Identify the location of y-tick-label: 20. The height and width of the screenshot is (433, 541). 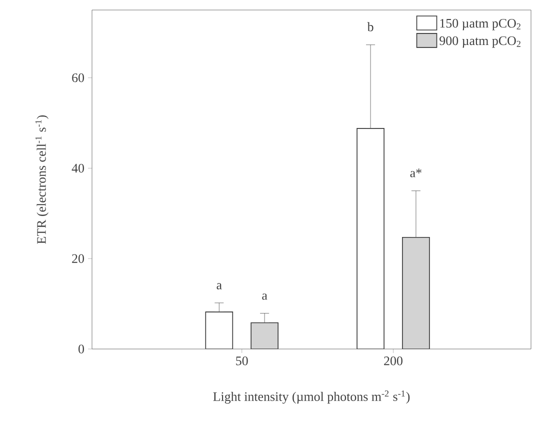
(78, 258).